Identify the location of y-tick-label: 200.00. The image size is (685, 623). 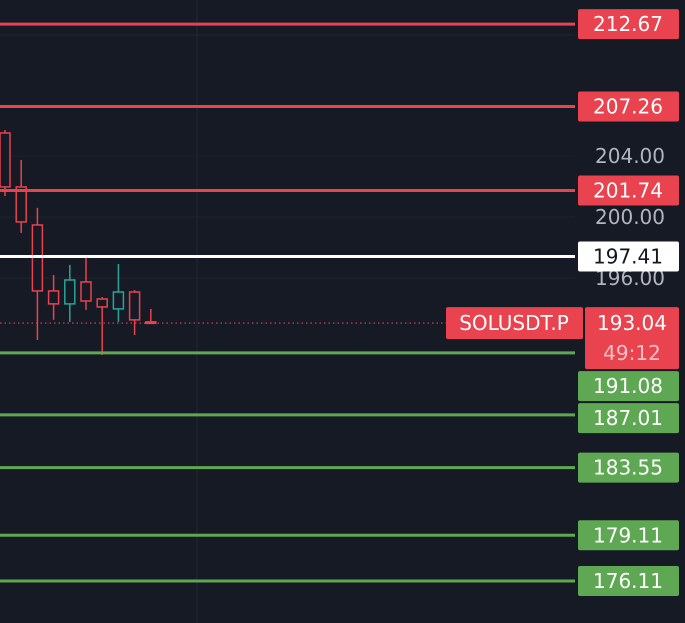
(630, 217).